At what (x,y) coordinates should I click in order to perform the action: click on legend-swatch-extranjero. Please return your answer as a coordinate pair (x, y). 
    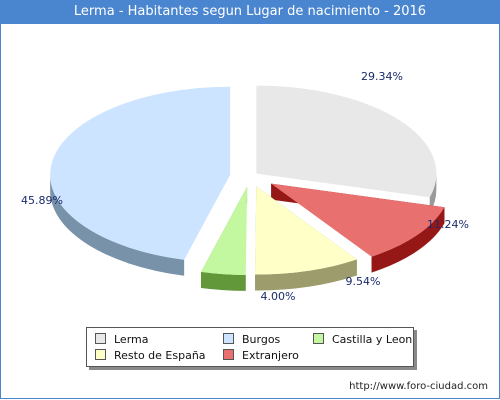
    Looking at the image, I should click on (228, 354).